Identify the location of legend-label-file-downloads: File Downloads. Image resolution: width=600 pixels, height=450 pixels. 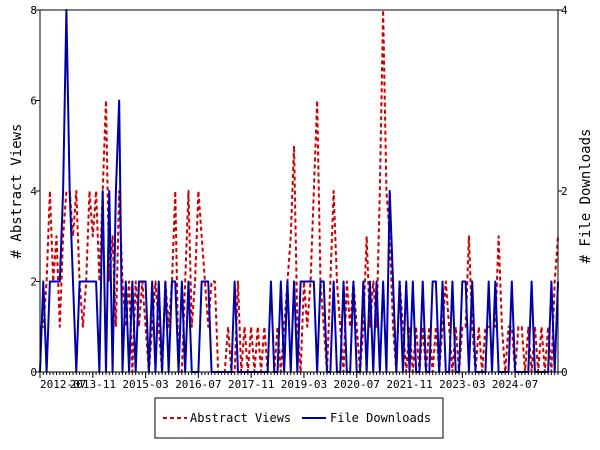
(380, 418).